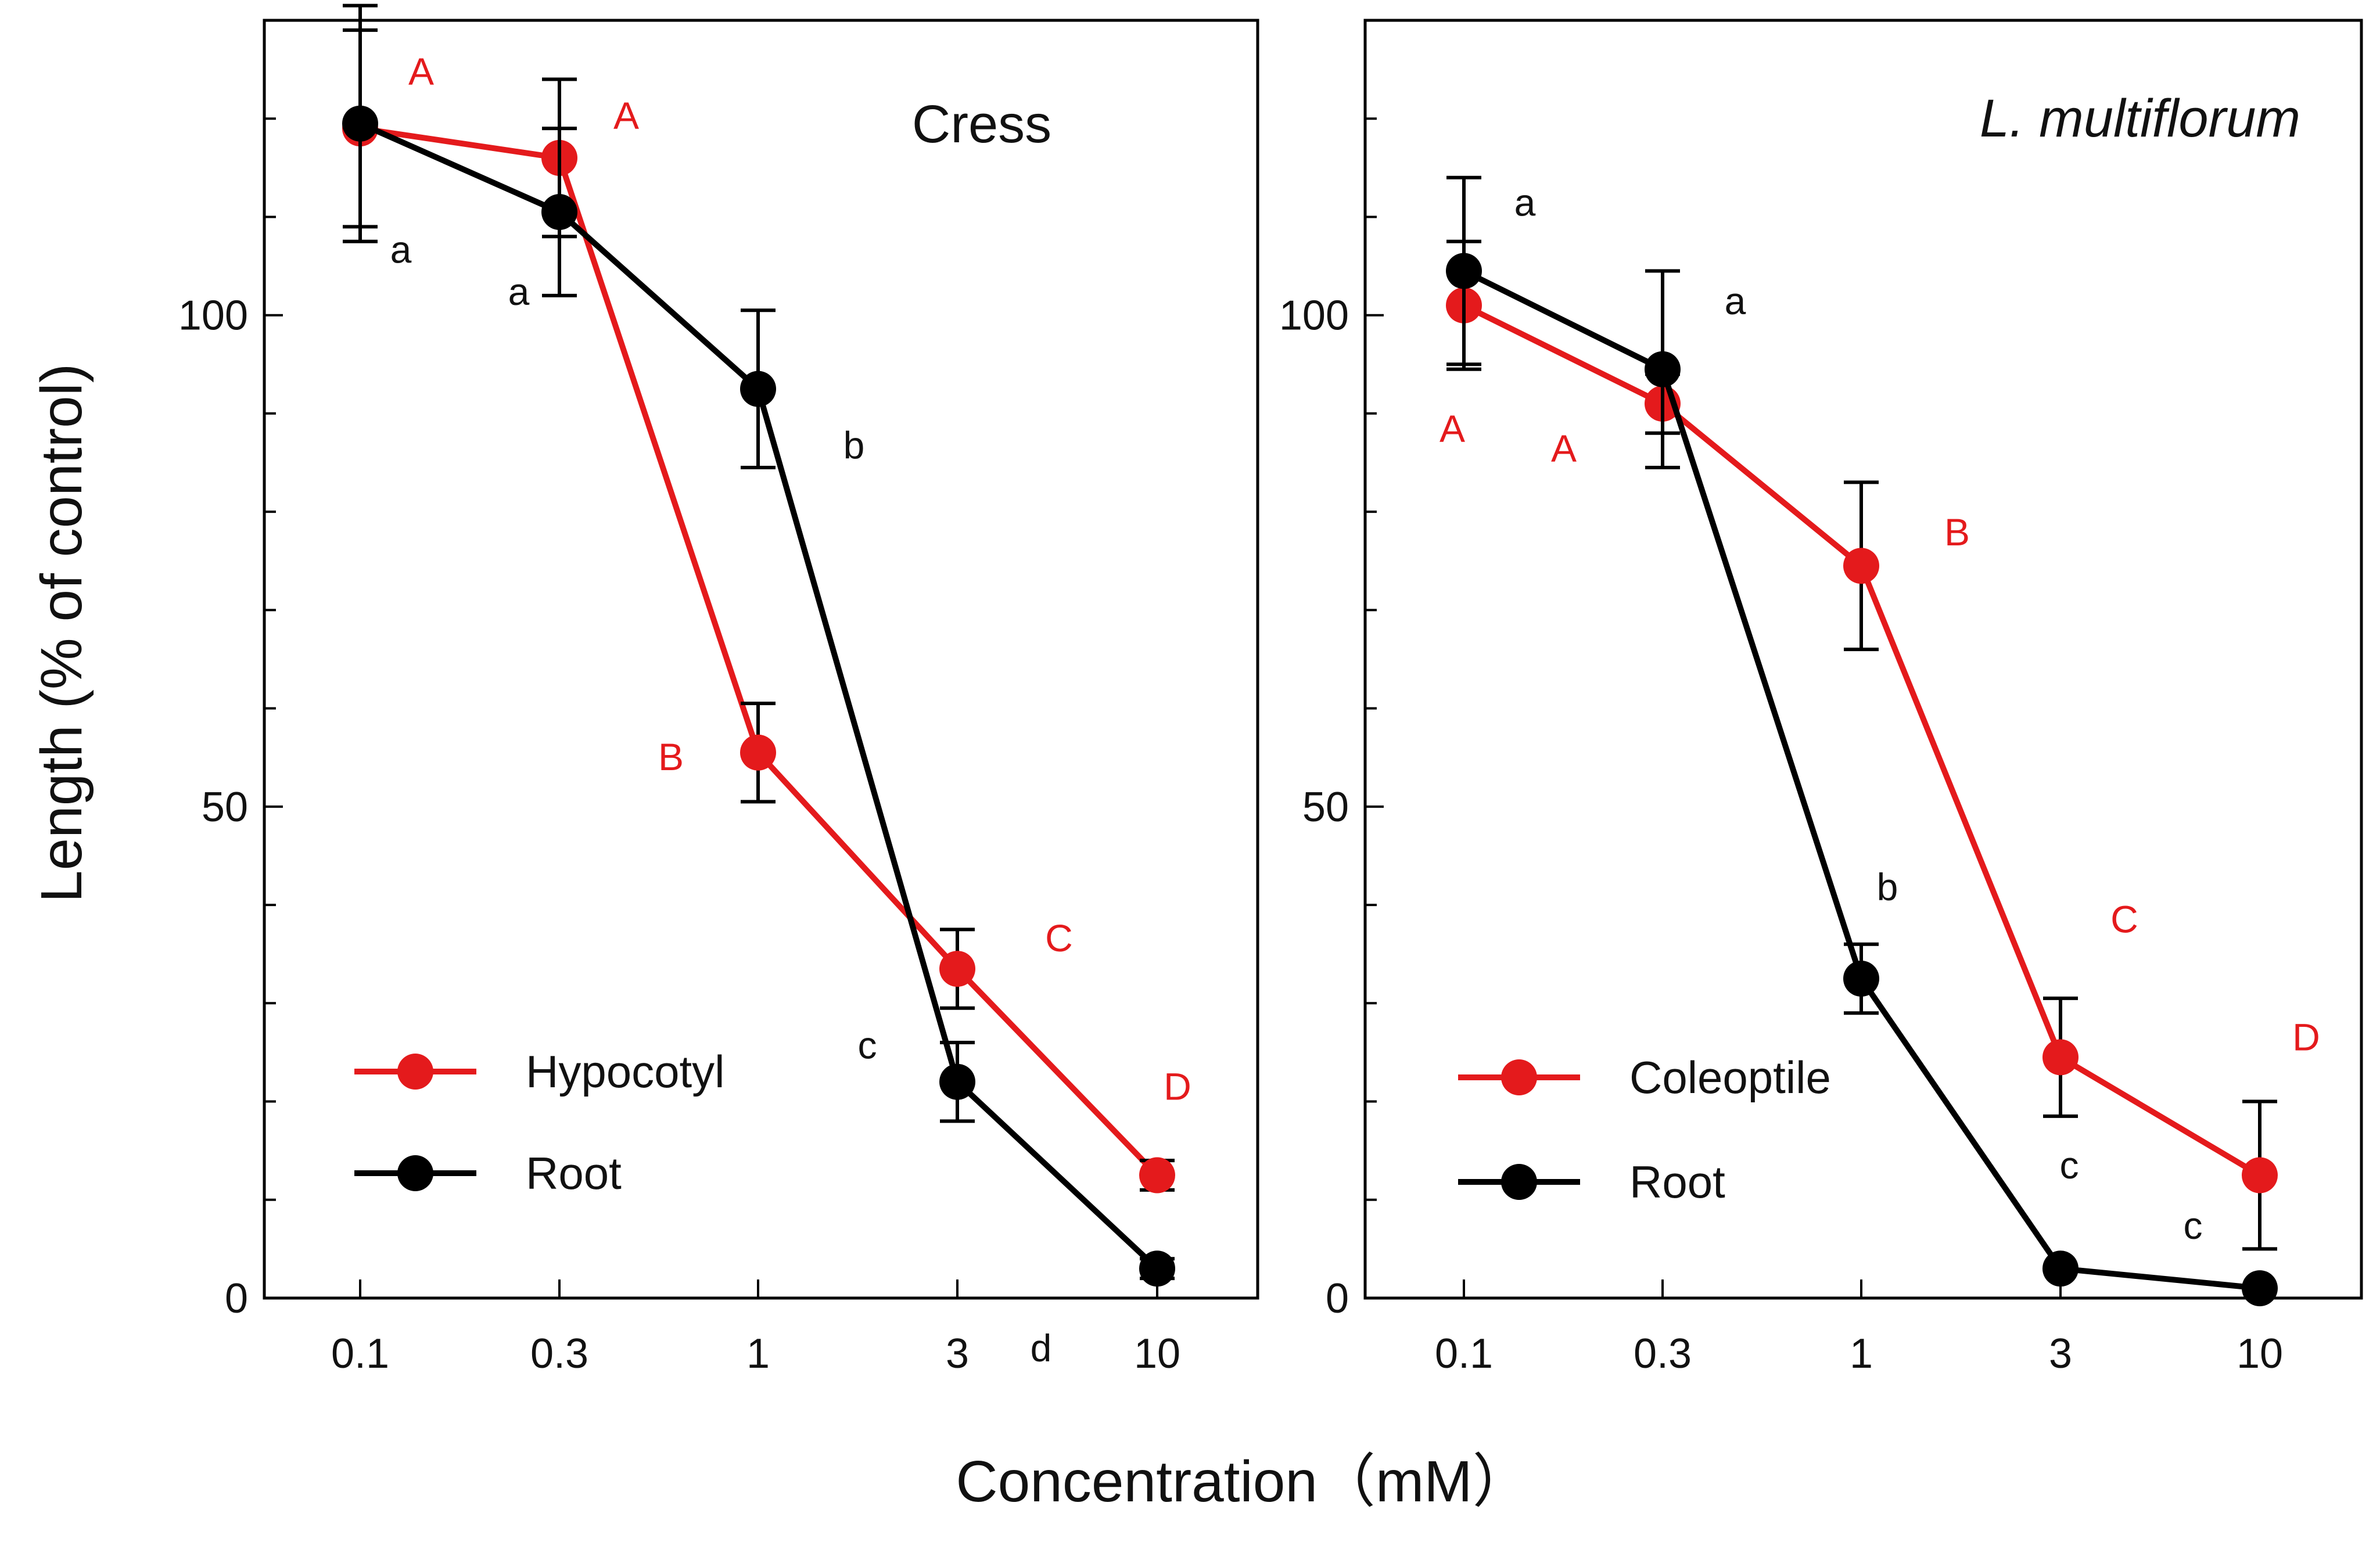 This screenshot has height=1542, width=2380. I want to click on y-axis-label: Length (% of control), so click(62, 633).